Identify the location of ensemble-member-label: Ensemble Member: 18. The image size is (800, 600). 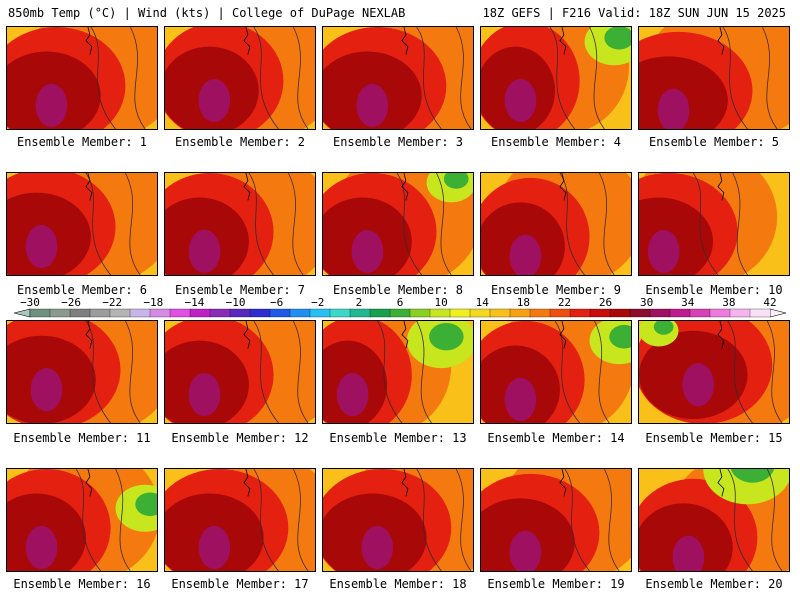
(398, 584).